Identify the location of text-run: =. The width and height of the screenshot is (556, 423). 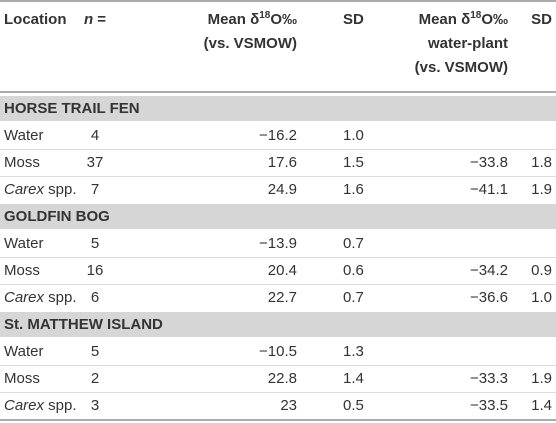
(100, 19).